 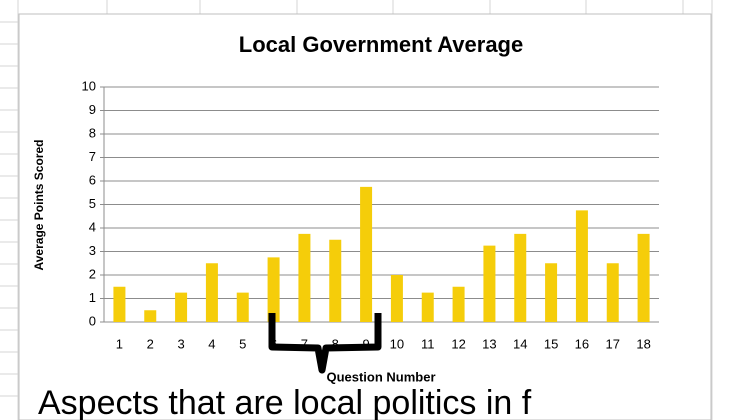 I want to click on x-tick-label: 10, so click(x=397, y=343).